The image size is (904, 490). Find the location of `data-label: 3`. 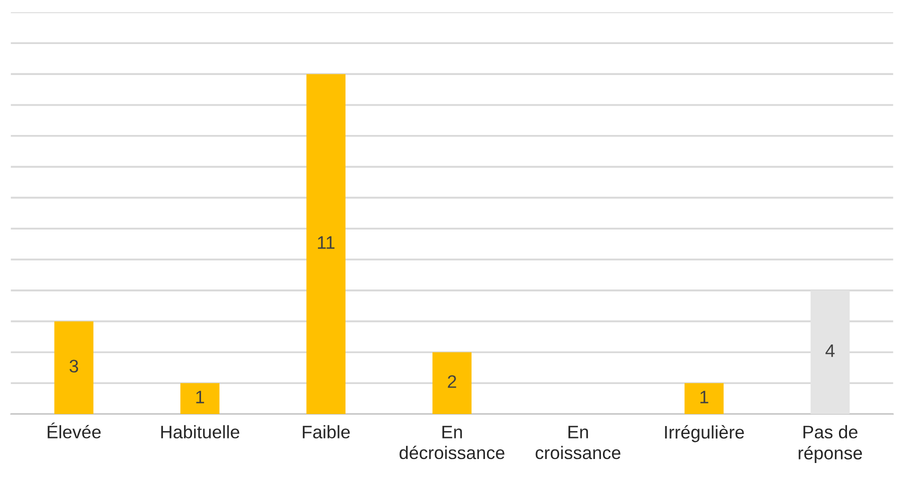

data-label: 3 is located at coordinates (74, 366).